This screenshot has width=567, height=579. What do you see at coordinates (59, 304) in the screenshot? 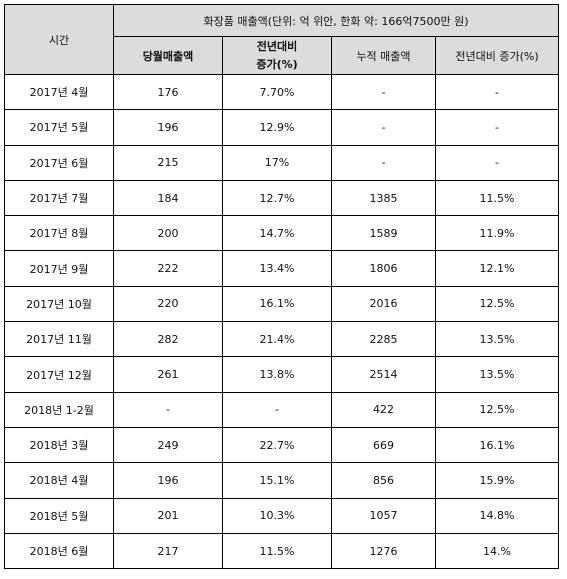
I see `cell-period: 2017년 10월` at bounding box center [59, 304].